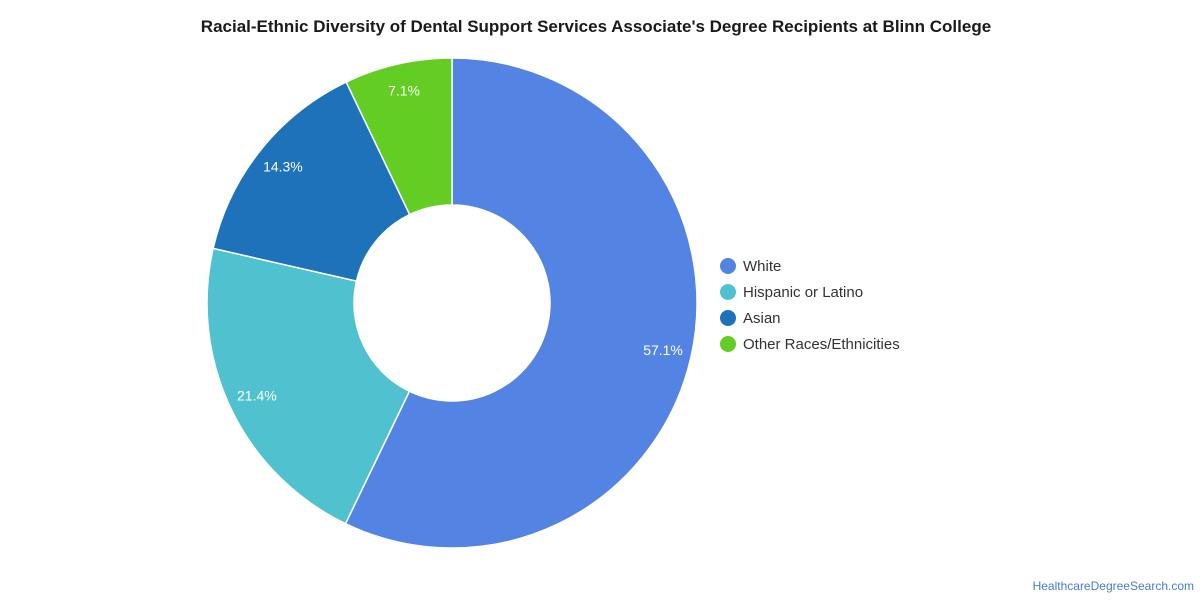 The height and width of the screenshot is (600, 1200). What do you see at coordinates (762, 318) in the screenshot?
I see `legend-label: Asian` at bounding box center [762, 318].